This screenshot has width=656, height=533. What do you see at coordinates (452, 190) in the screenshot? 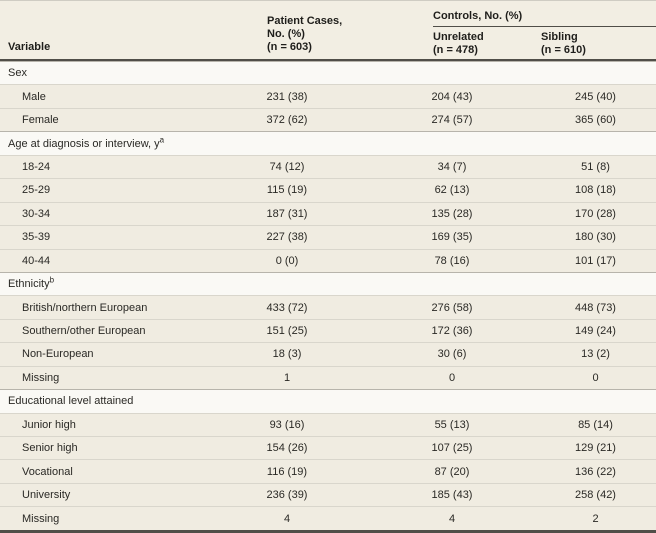
I see `cell-unrelated: 62 (13)` at bounding box center [452, 190].